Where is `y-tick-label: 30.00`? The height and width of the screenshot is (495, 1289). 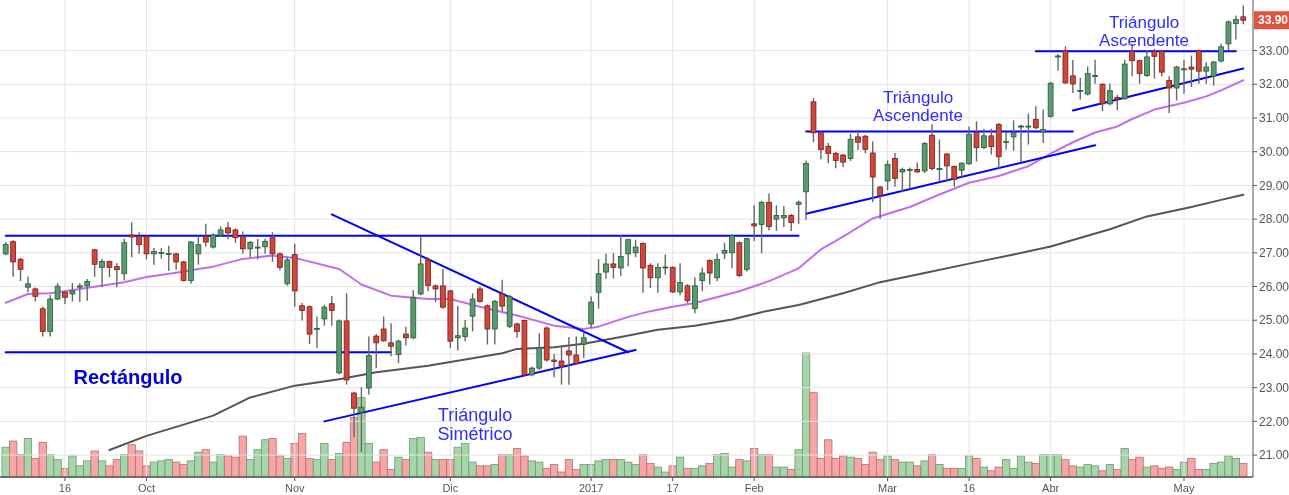 y-tick-label: 30.00 is located at coordinates (1274, 151).